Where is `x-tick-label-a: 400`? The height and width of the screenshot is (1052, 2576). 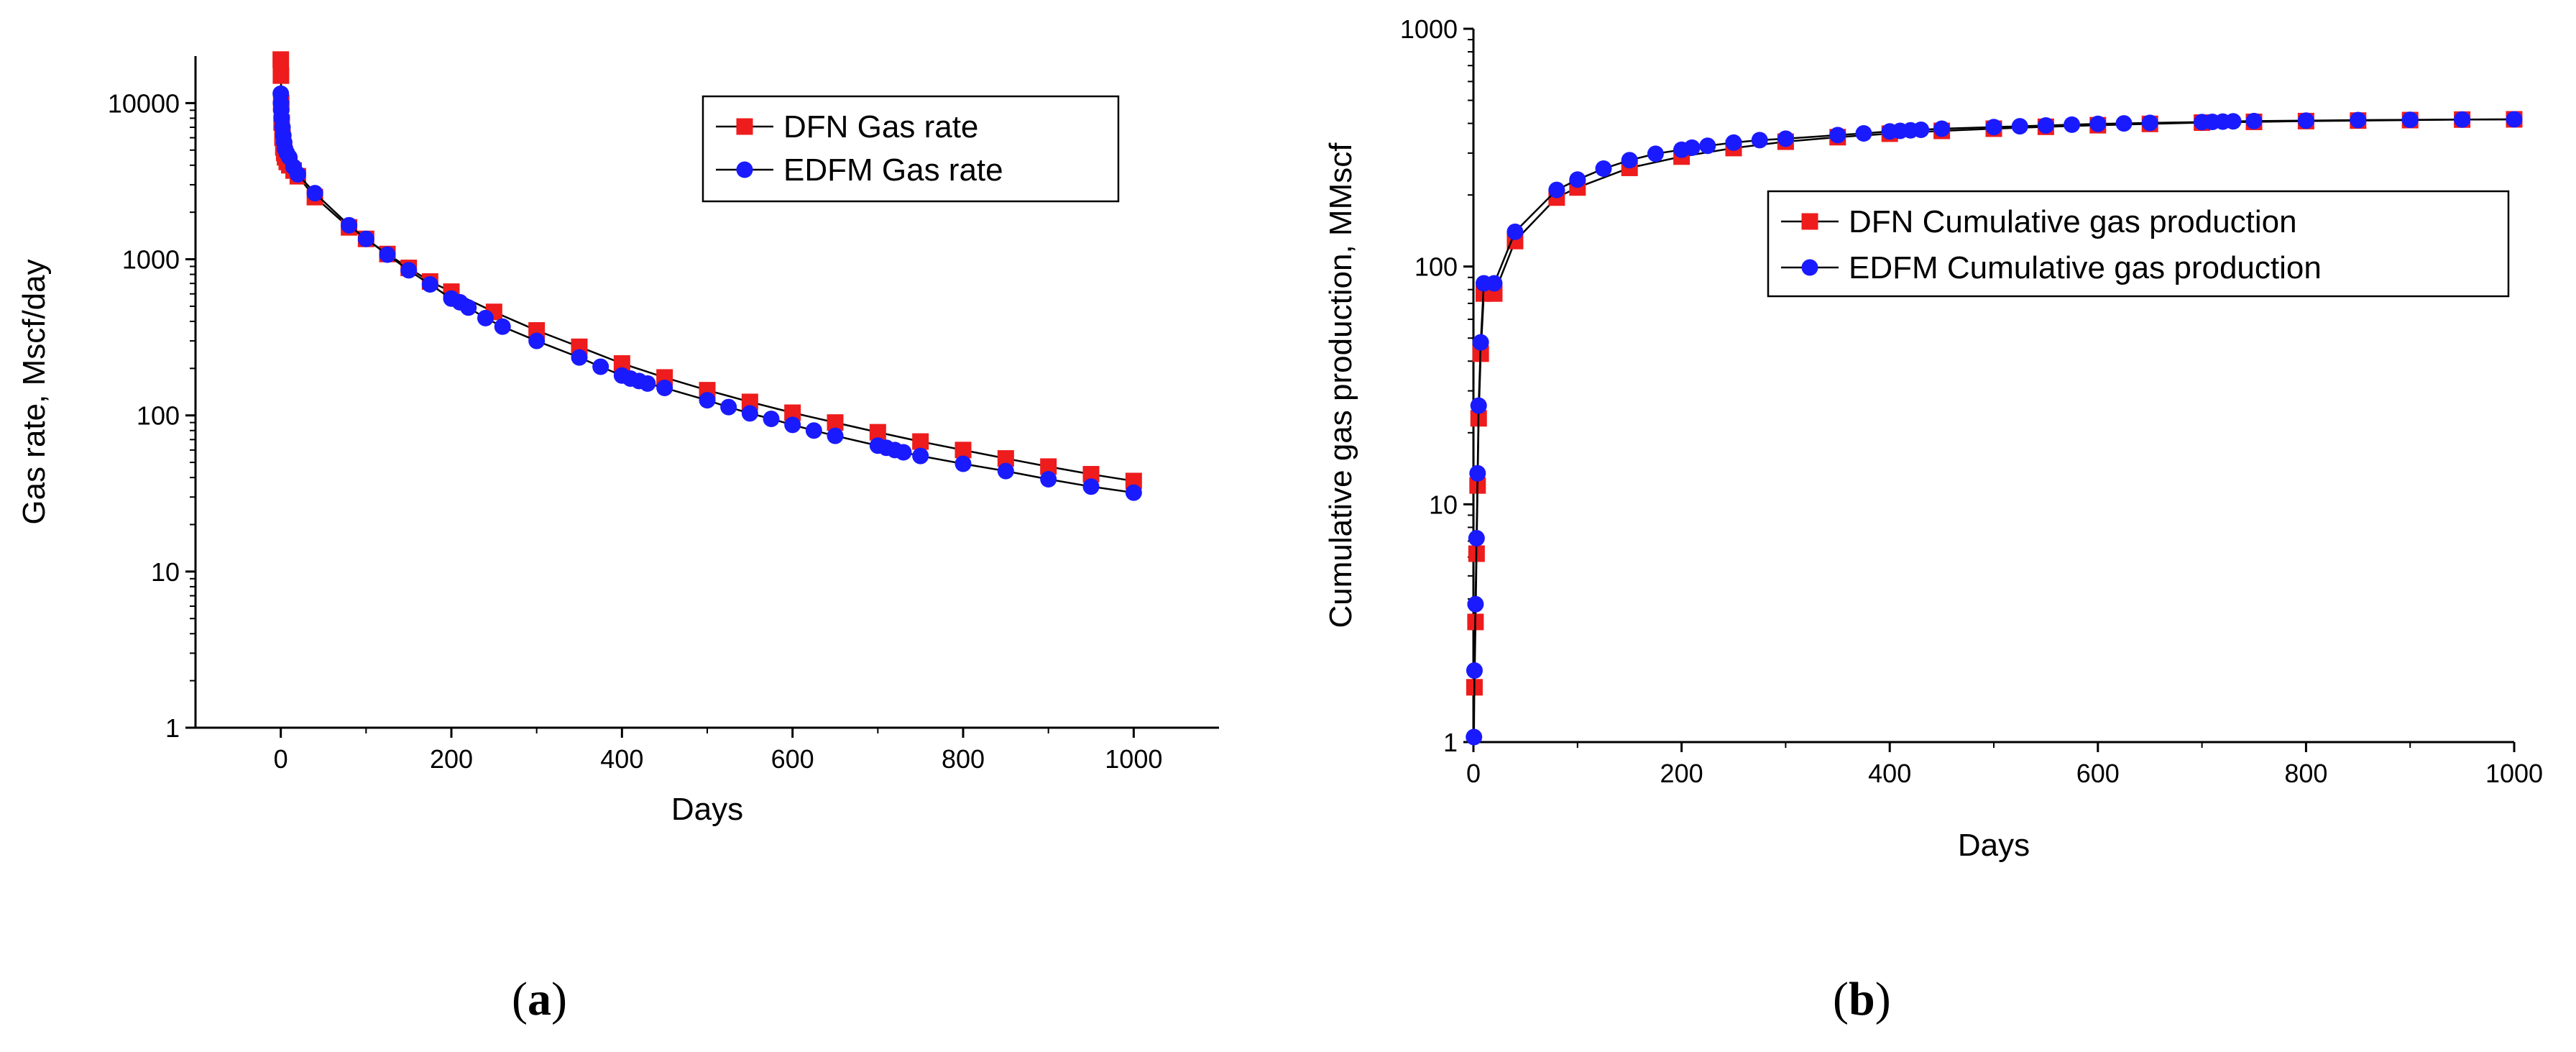 x-tick-label-a: 400 is located at coordinates (621, 759).